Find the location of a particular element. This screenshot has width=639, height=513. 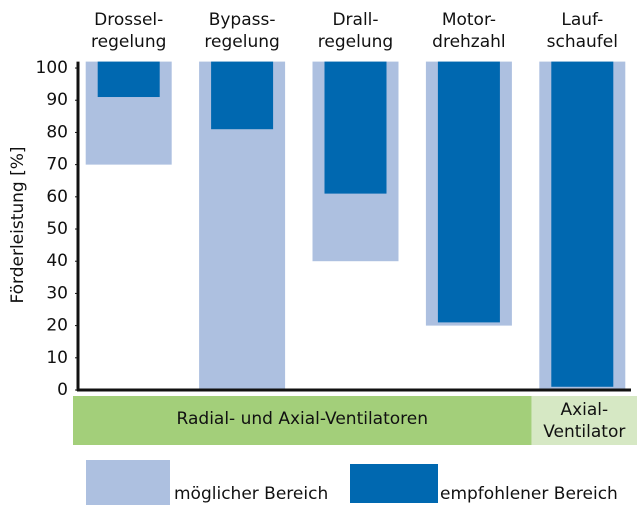

y-tick-label: 60 is located at coordinates (57, 197).